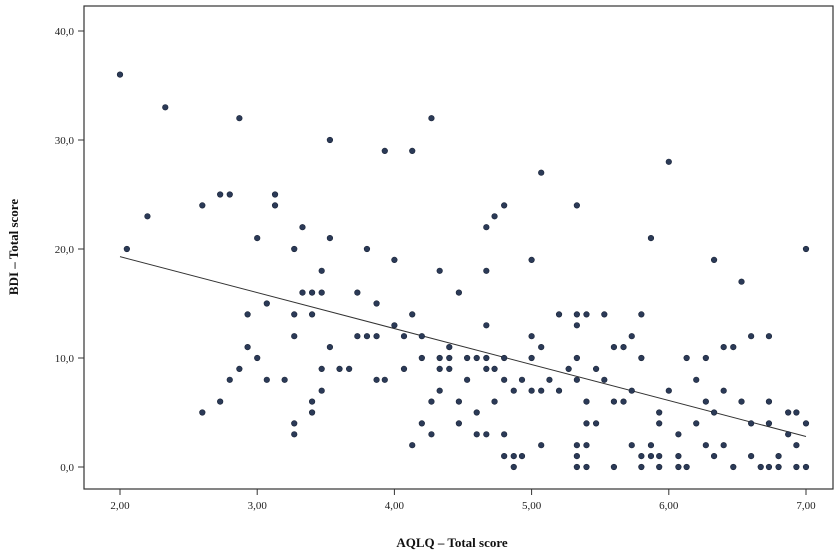 This screenshot has width=836, height=554. I want to click on x-axis: 2,00 3,00 4,00 5,00 6,00 7,00, so click(463, 500).